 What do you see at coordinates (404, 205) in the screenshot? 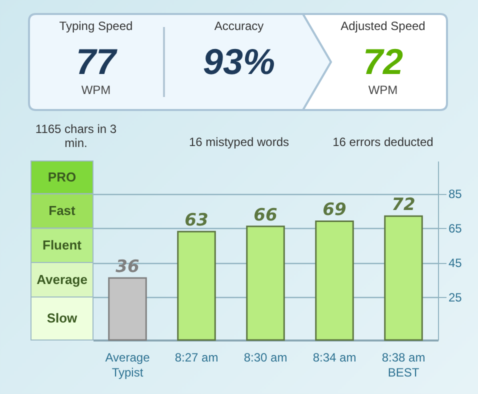
I see `data-label: 72` at bounding box center [404, 205].